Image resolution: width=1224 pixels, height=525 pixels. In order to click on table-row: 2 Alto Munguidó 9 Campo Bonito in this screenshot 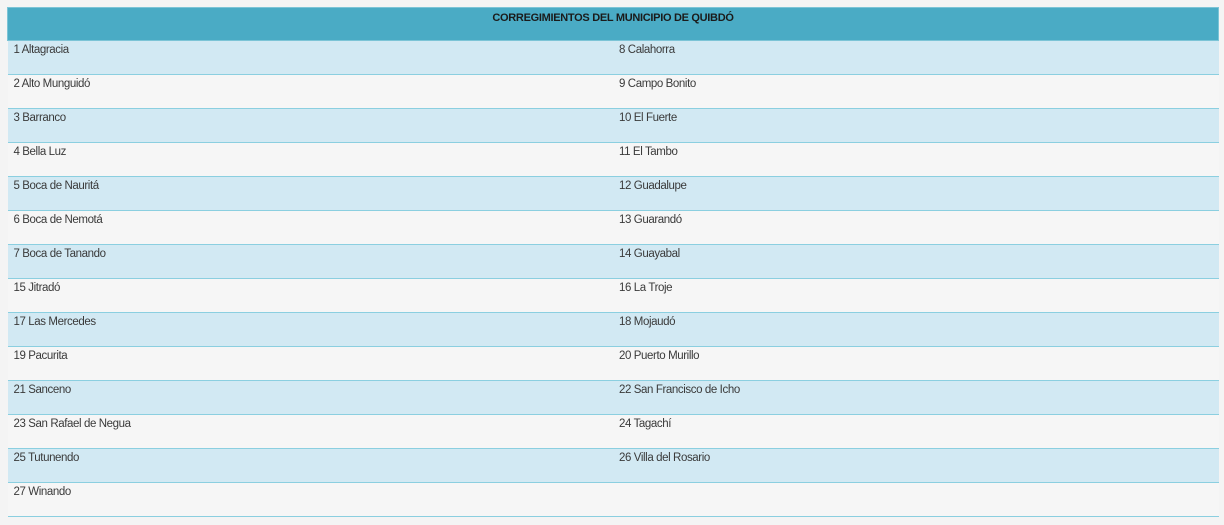, I will do `click(613, 91)`.